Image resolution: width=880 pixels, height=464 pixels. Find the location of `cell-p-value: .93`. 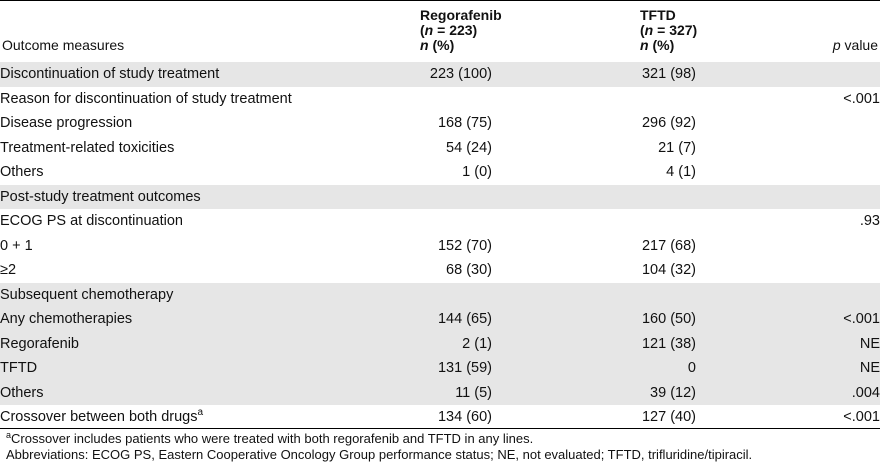

cell-p-value: .93 is located at coordinates (869, 221).